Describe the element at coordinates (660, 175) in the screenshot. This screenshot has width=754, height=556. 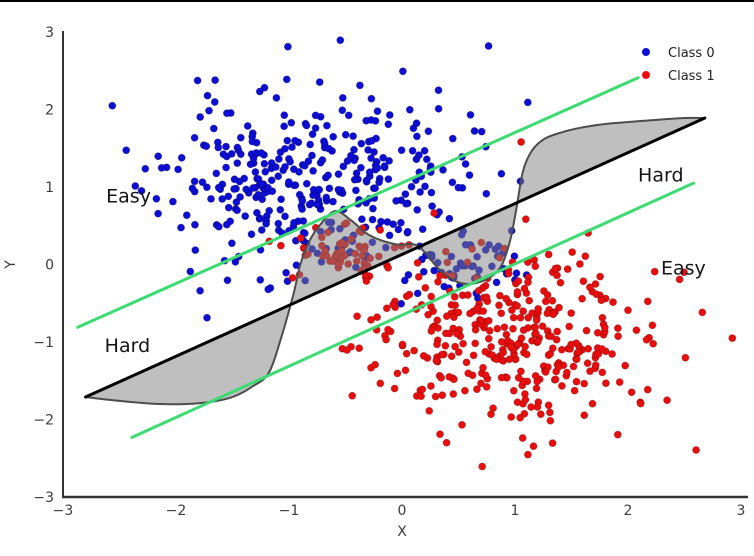
I see `annotation-hard: Hard` at that location.